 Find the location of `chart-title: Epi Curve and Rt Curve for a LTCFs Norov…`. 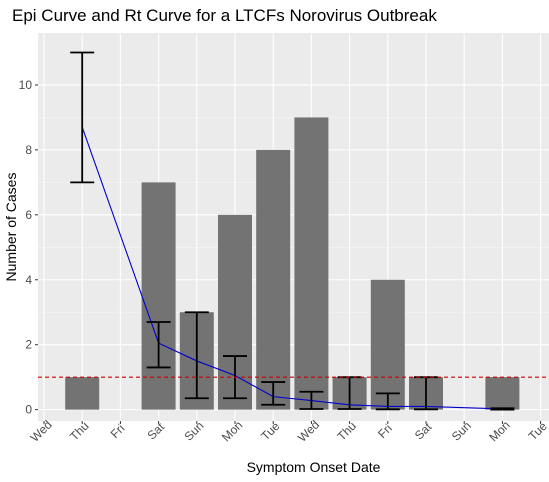

chart-title: Epi Curve and Rt Curve for a LTCFs Norov… is located at coordinates (224, 15).